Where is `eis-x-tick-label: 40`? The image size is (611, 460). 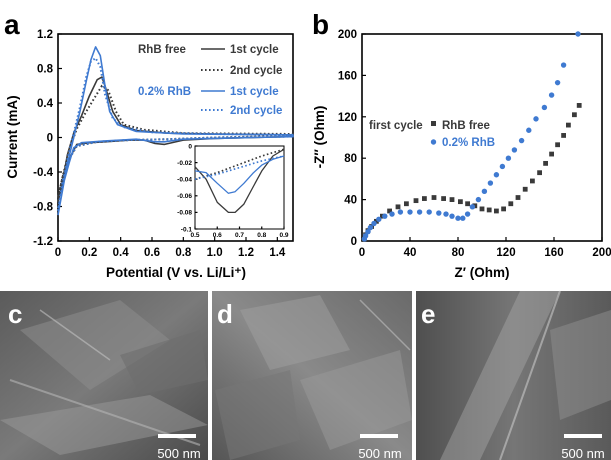
eis-x-tick-label: 40 is located at coordinates (410, 253).